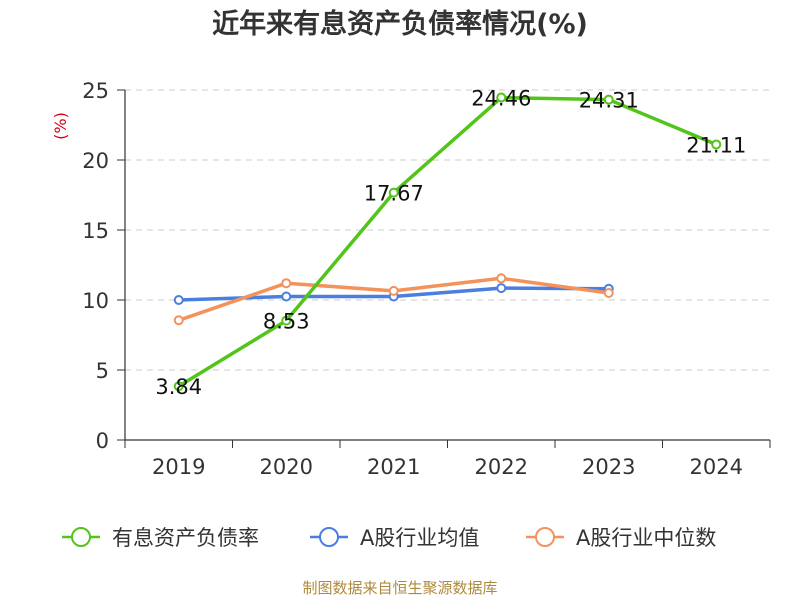  I want to click on source-note: 制图数据来自恒生聚源数据库, so click(400, 588).